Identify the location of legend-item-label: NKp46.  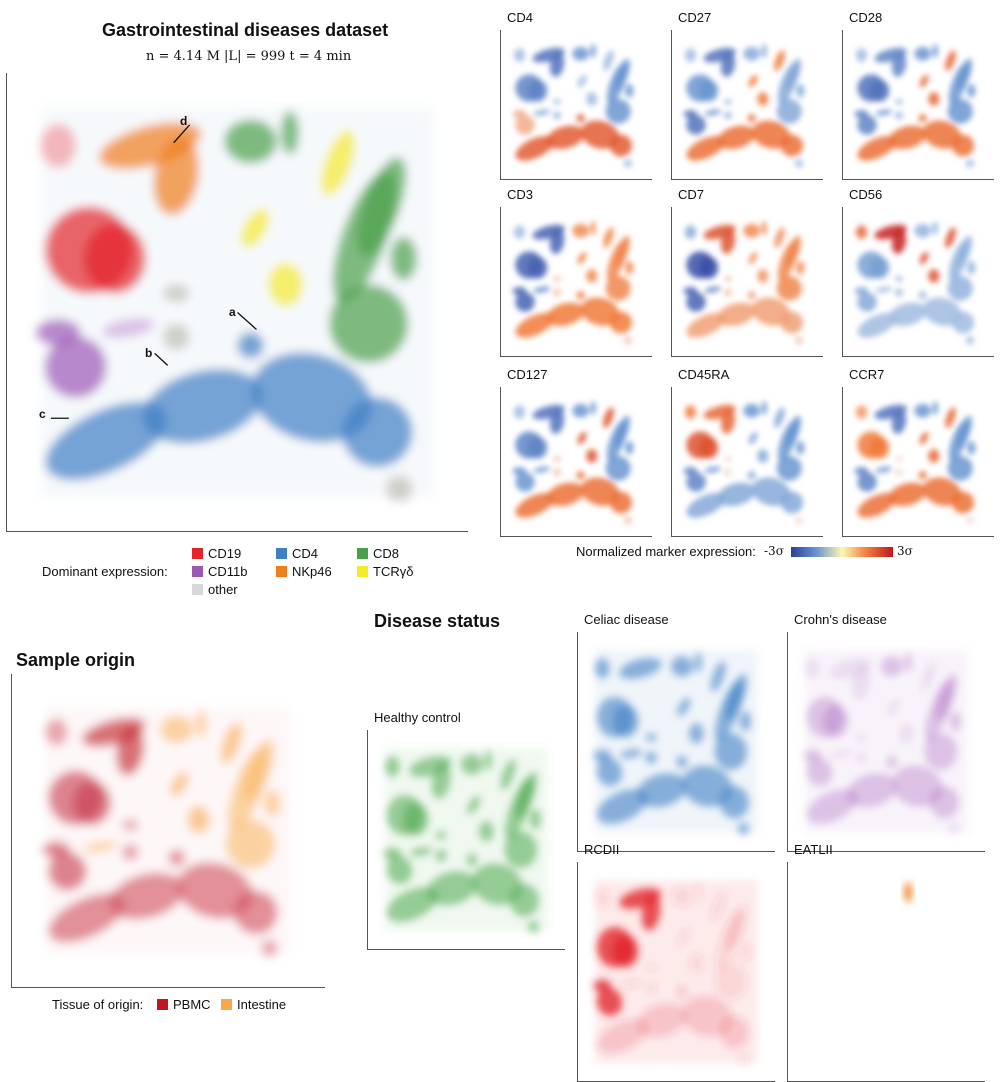
(312, 571).